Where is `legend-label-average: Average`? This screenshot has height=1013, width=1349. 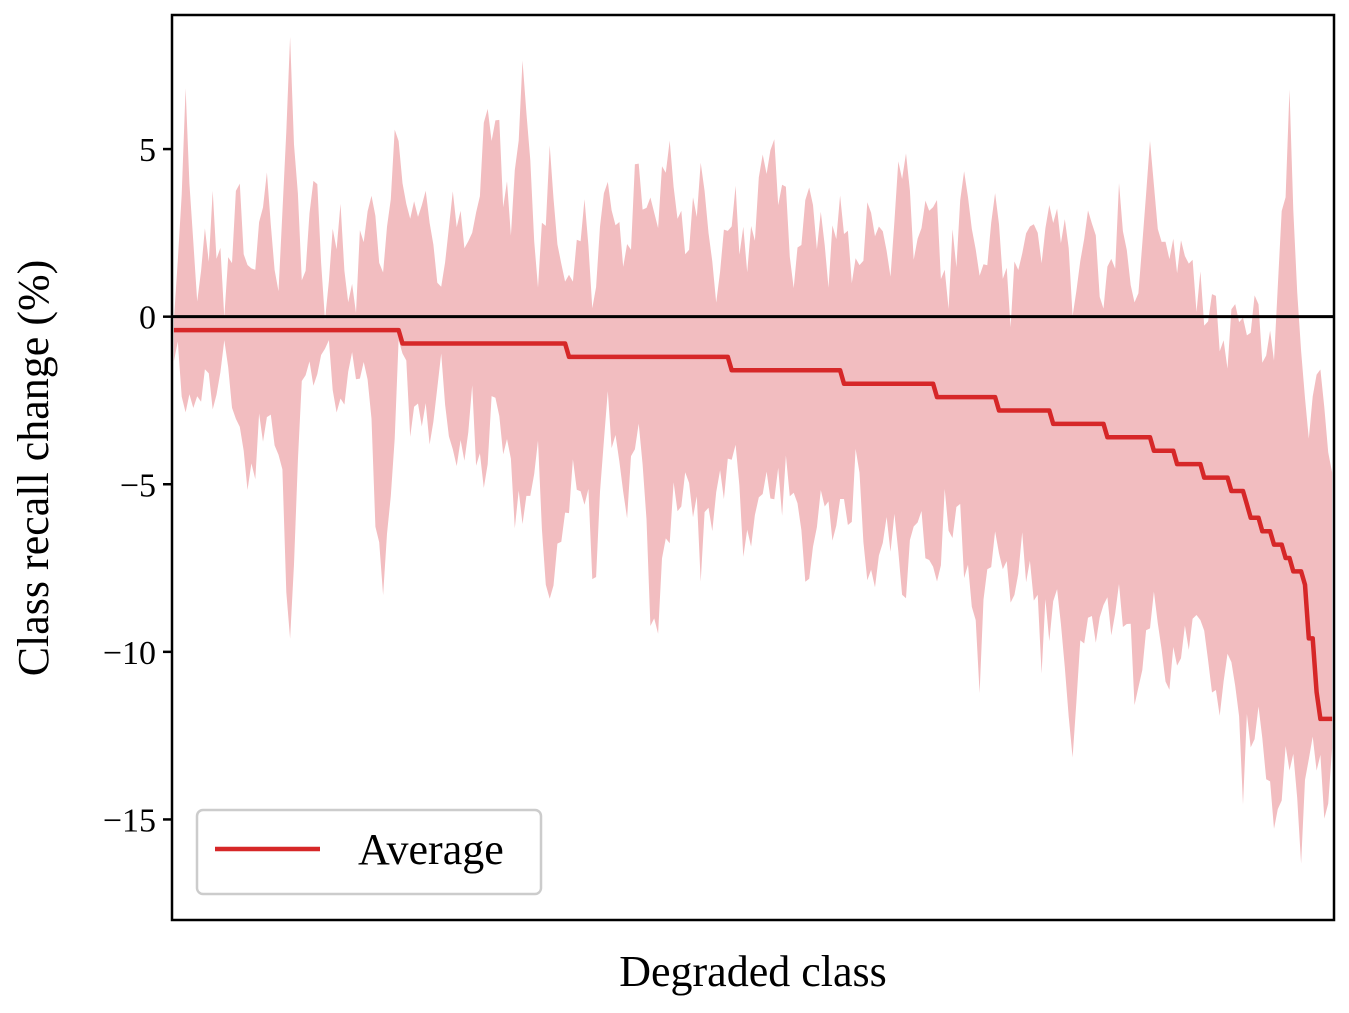 legend-label-average: Average is located at coordinates (431, 849).